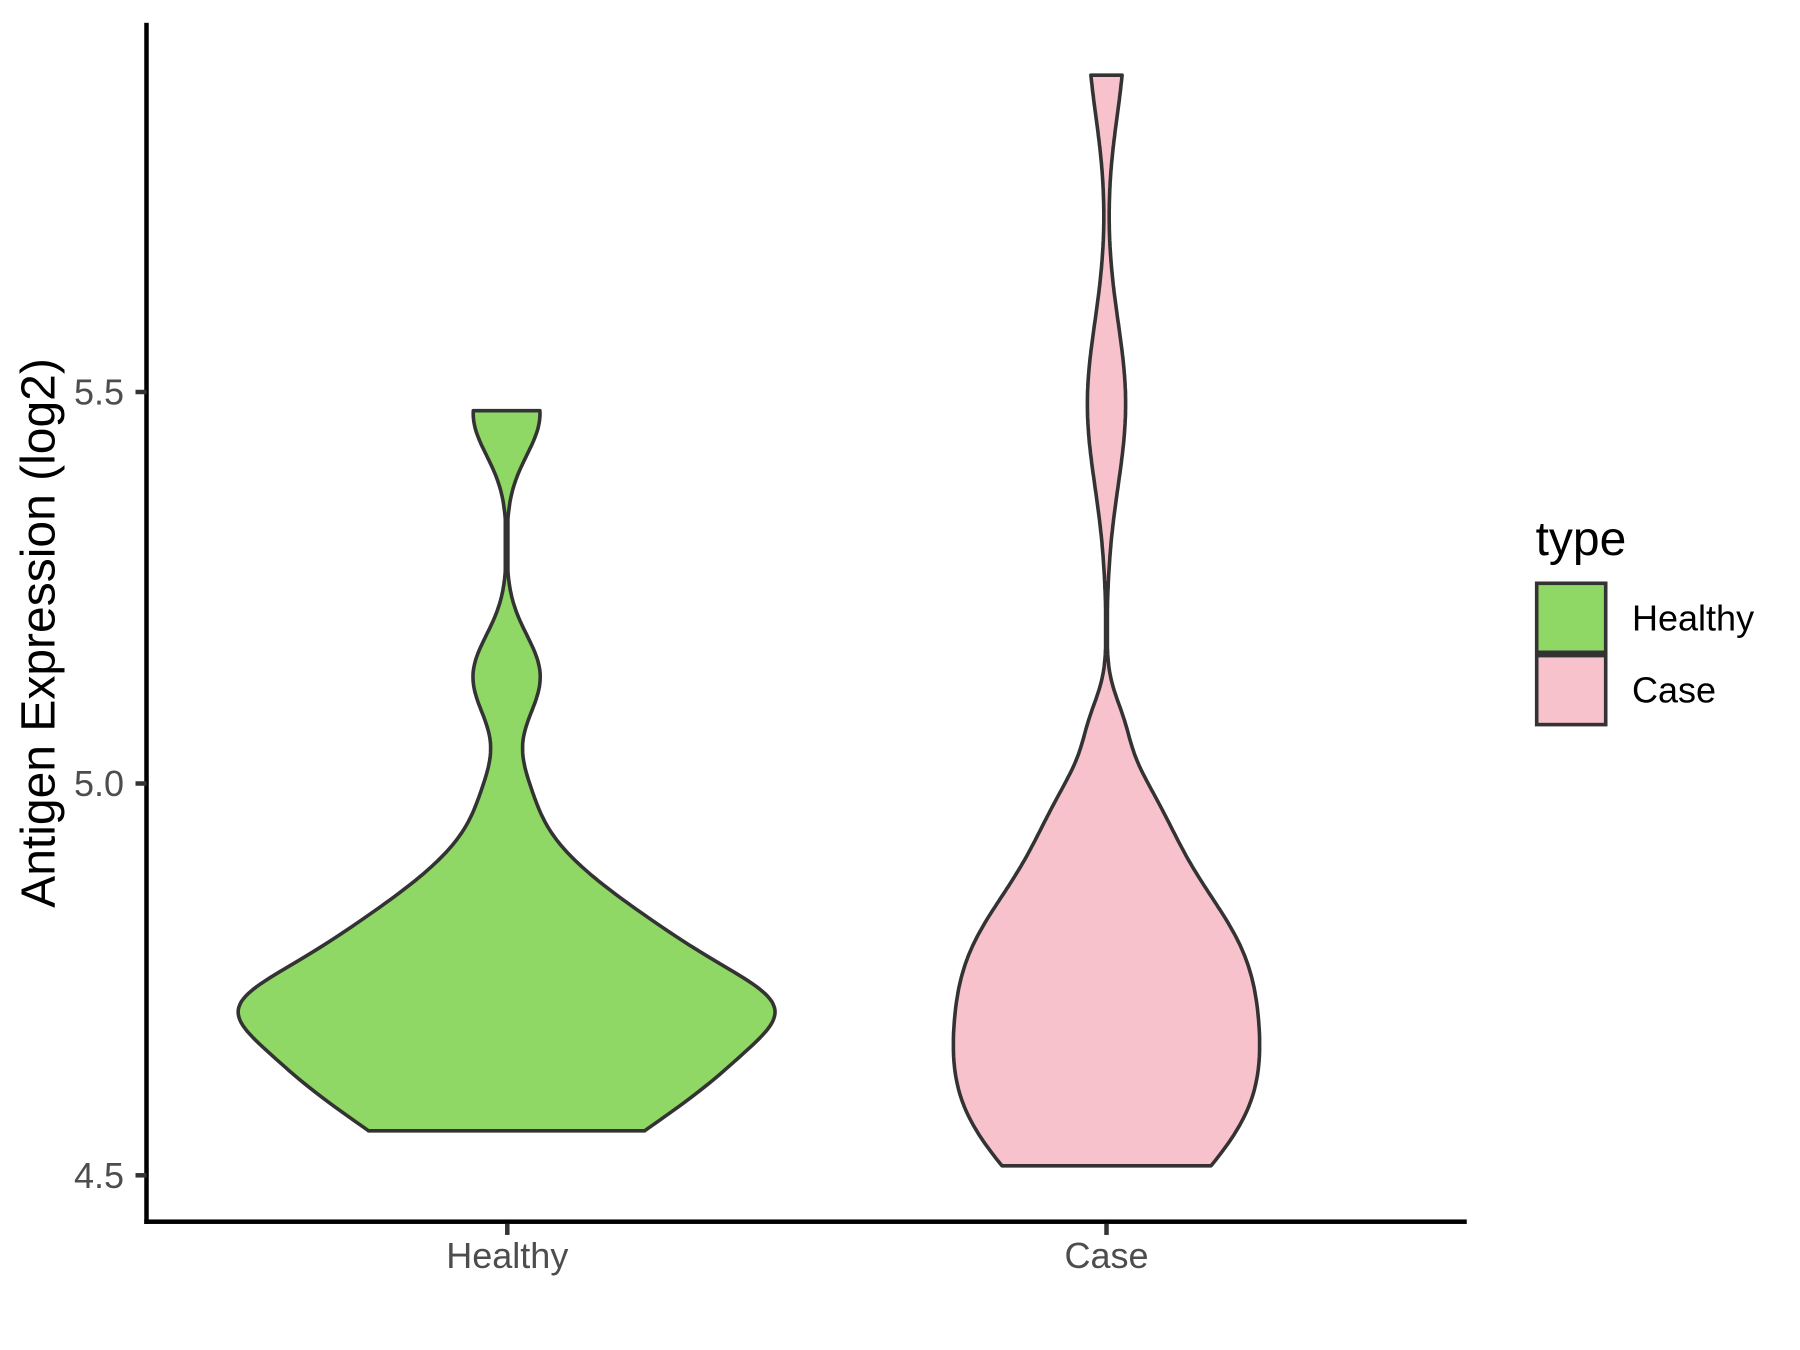 The width and height of the screenshot is (1800, 1350). What do you see at coordinates (99, 392) in the screenshot?
I see `svg-text: 5.5` at bounding box center [99, 392].